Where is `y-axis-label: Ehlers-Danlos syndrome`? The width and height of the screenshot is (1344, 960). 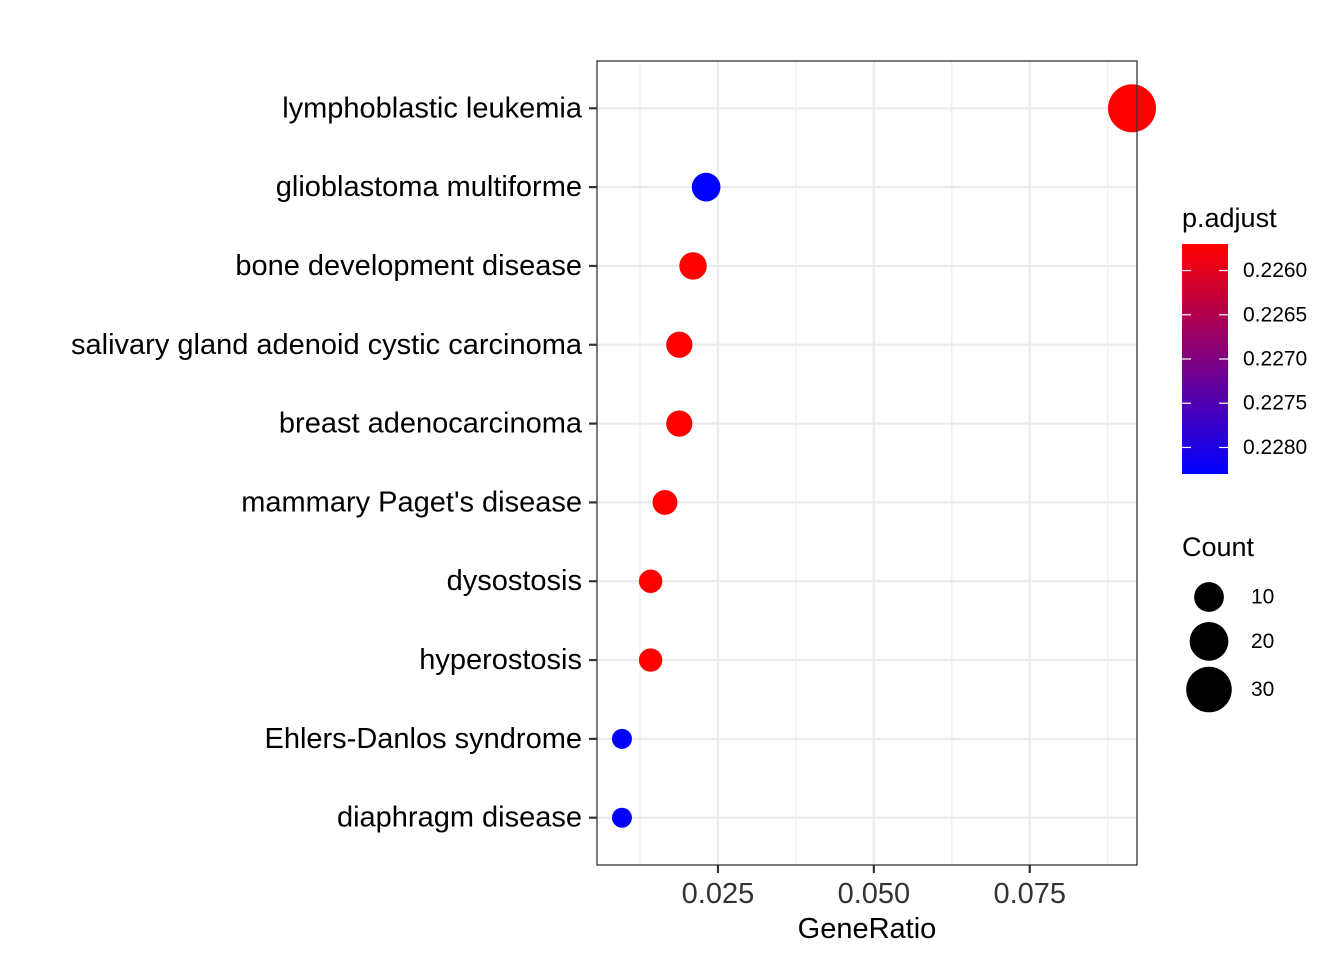 y-axis-label: Ehlers-Danlos syndrome is located at coordinates (423, 739).